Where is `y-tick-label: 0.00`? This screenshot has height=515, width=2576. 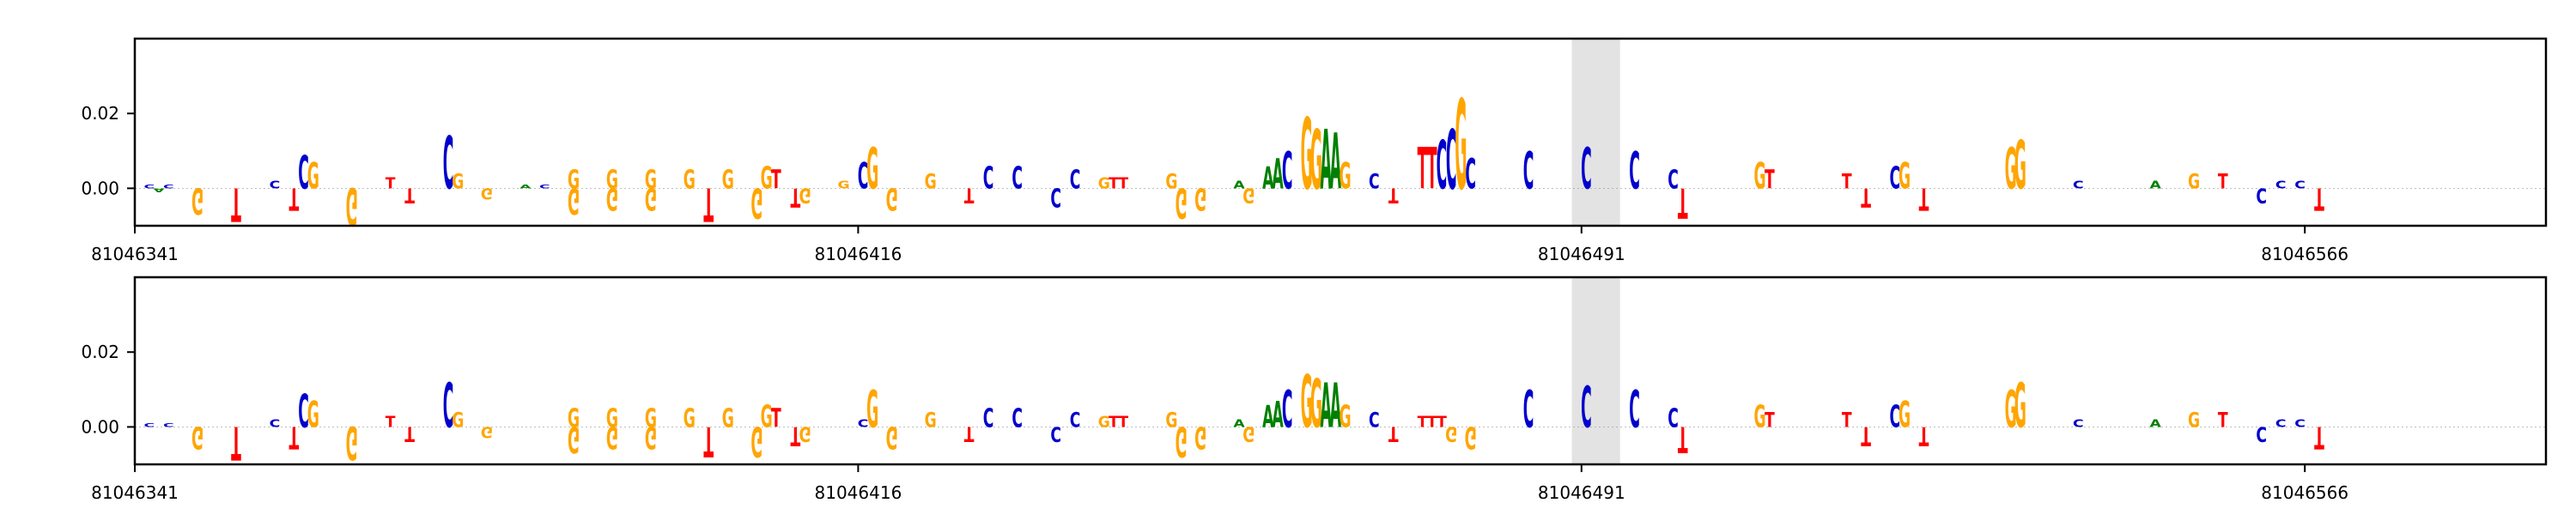
y-tick-label: 0.00 is located at coordinates (100, 188).